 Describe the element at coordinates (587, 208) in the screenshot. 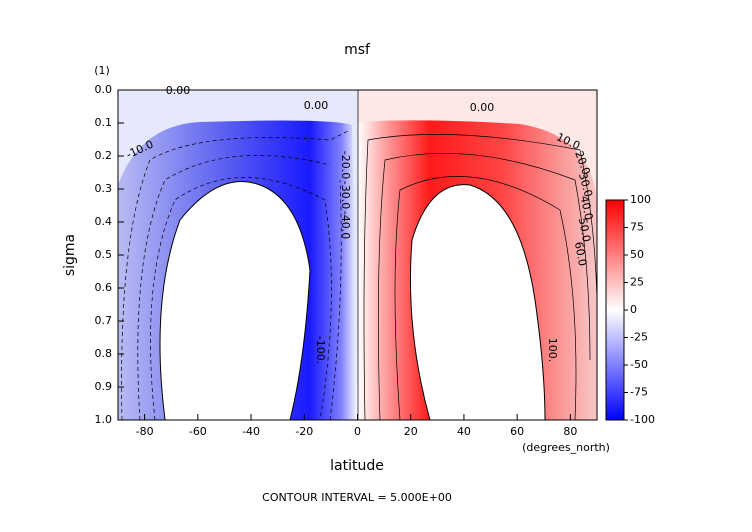

I see `contour-label: 40.0` at that location.